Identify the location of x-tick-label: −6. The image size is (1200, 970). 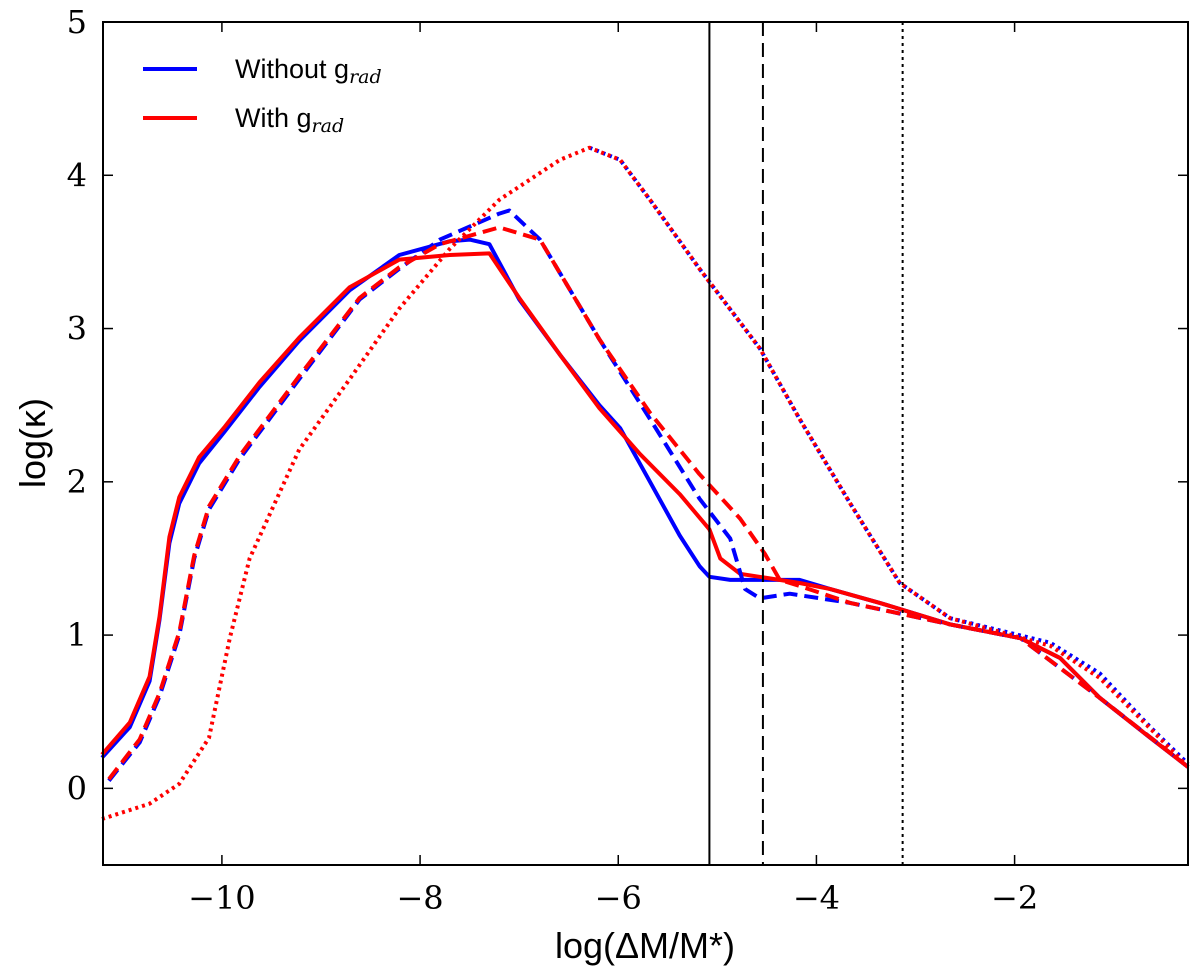
(618, 898).